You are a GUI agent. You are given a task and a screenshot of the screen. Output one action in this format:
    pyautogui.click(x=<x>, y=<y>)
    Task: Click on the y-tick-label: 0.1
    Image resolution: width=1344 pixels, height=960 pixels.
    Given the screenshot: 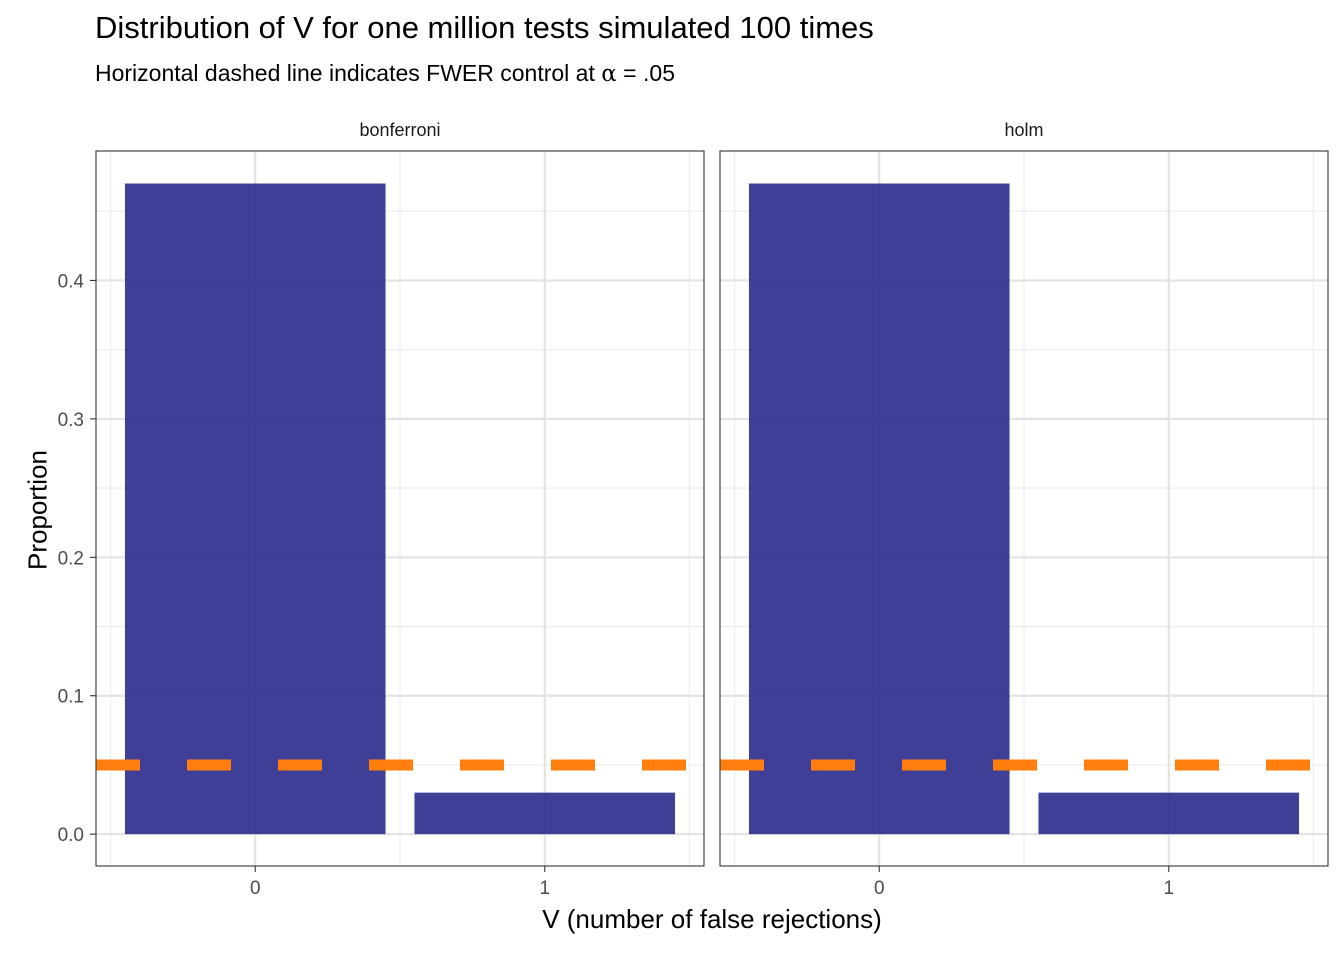 What is the action you would take?
    pyautogui.click(x=71, y=697)
    